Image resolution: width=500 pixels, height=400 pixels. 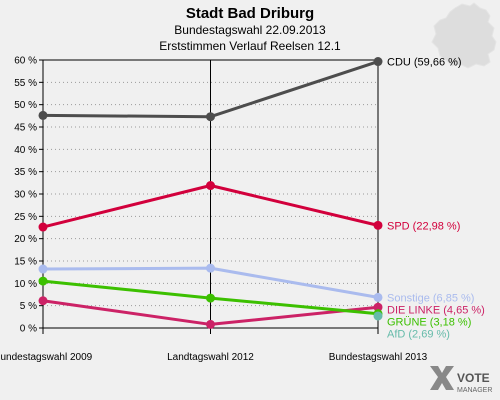 What do you see at coordinates (25, 128) in the screenshot?
I see `y-tick-label: 45 %` at bounding box center [25, 128].